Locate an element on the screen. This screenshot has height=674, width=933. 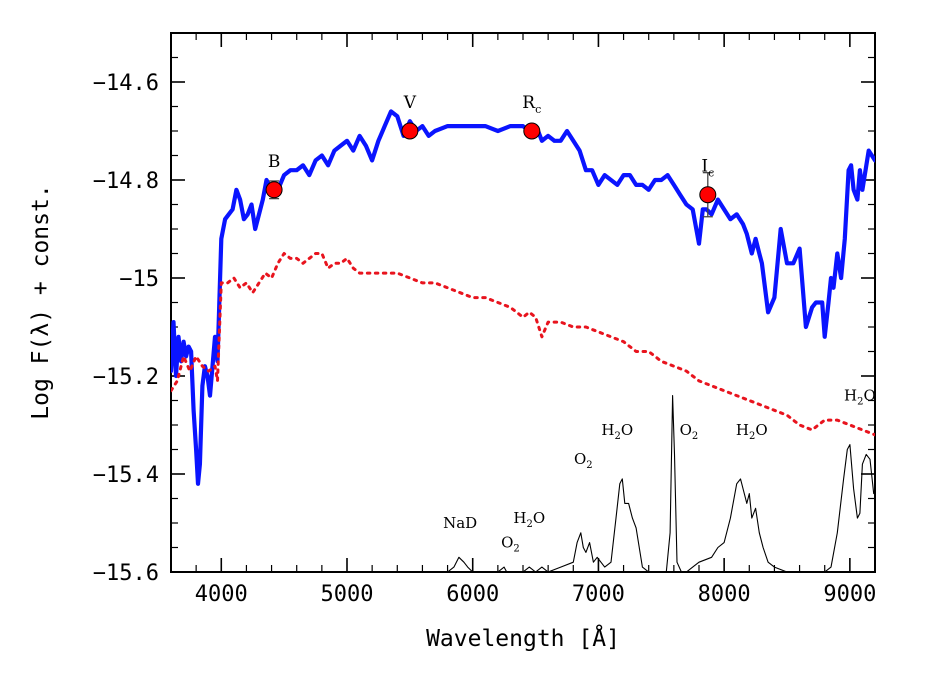
band-label: Rc is located at coordinates (531, 104).